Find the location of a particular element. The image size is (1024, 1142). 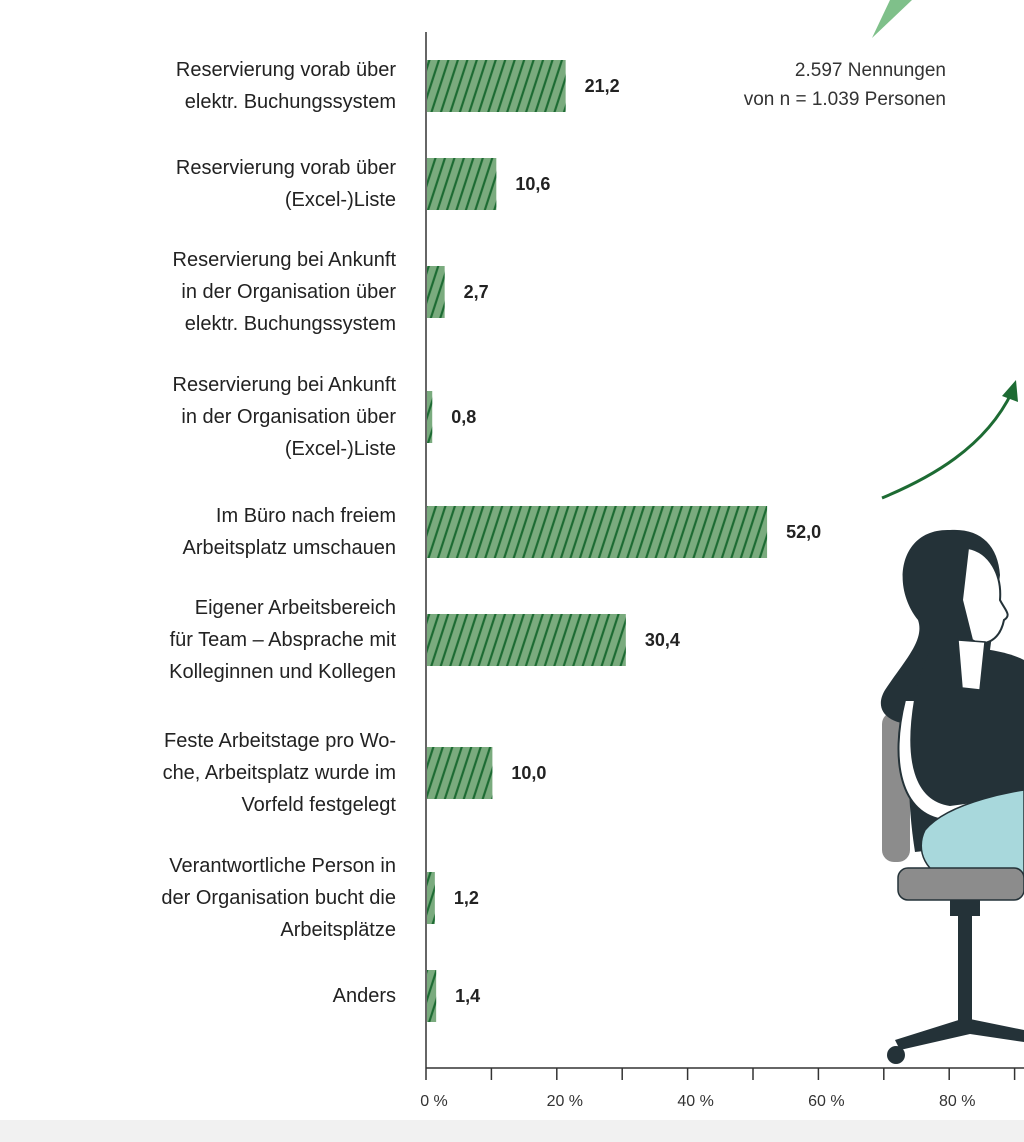

category-label: Reservierung vorab über (Excel-)Liste is located at coordinates (246, 184).